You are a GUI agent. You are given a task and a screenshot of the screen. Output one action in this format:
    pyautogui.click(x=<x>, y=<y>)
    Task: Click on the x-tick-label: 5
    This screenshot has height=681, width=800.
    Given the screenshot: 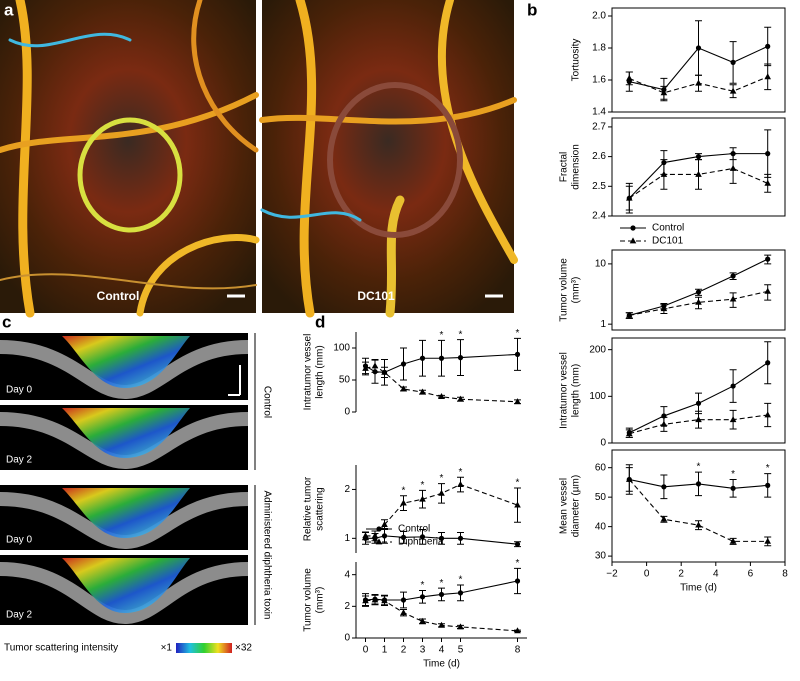 What is the action you would take?
    pyautogui.click(x=461, y=650)
    